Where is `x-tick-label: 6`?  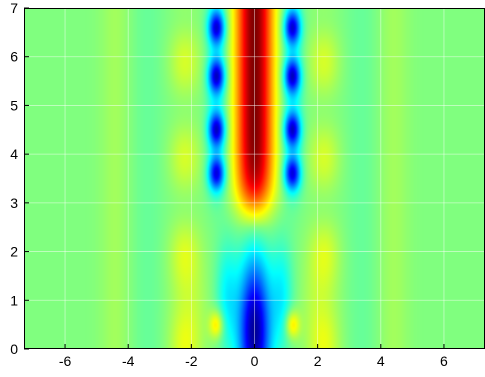
x-tick-label: 6 is located at coordinates (444, 361).